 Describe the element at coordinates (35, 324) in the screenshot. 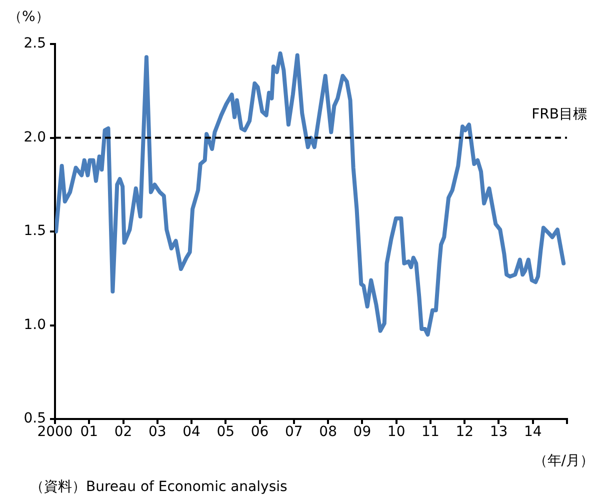

I see `y-tick-label: 1.0` at that location.